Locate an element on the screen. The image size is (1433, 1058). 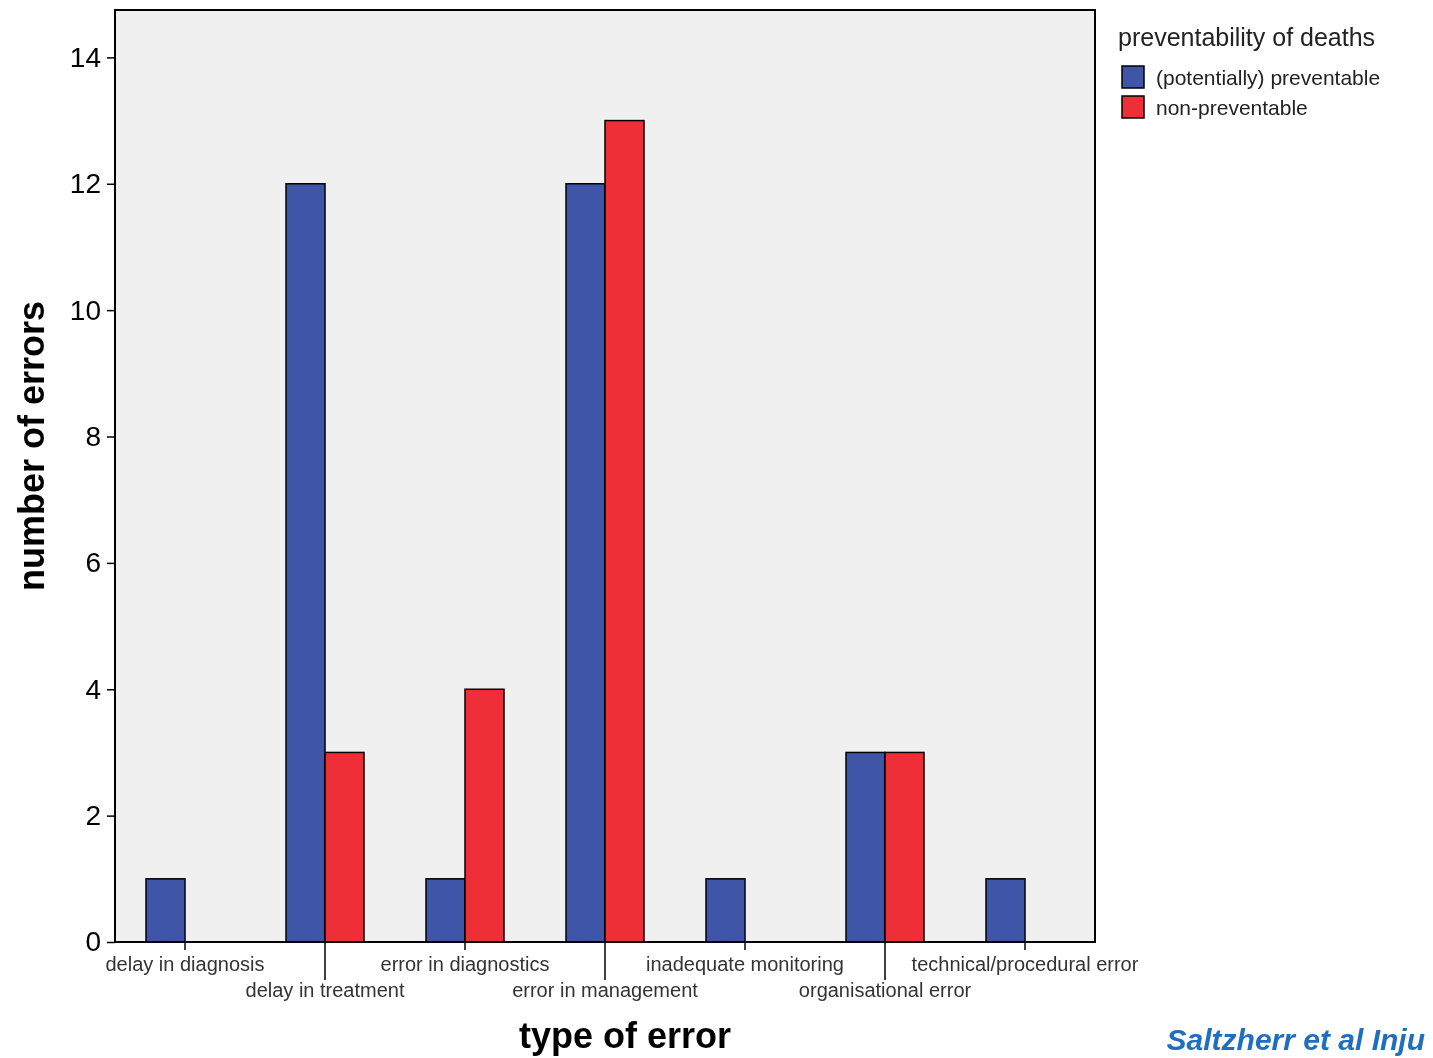
y-tick-label: 6 is located at coordinates (93, 563).